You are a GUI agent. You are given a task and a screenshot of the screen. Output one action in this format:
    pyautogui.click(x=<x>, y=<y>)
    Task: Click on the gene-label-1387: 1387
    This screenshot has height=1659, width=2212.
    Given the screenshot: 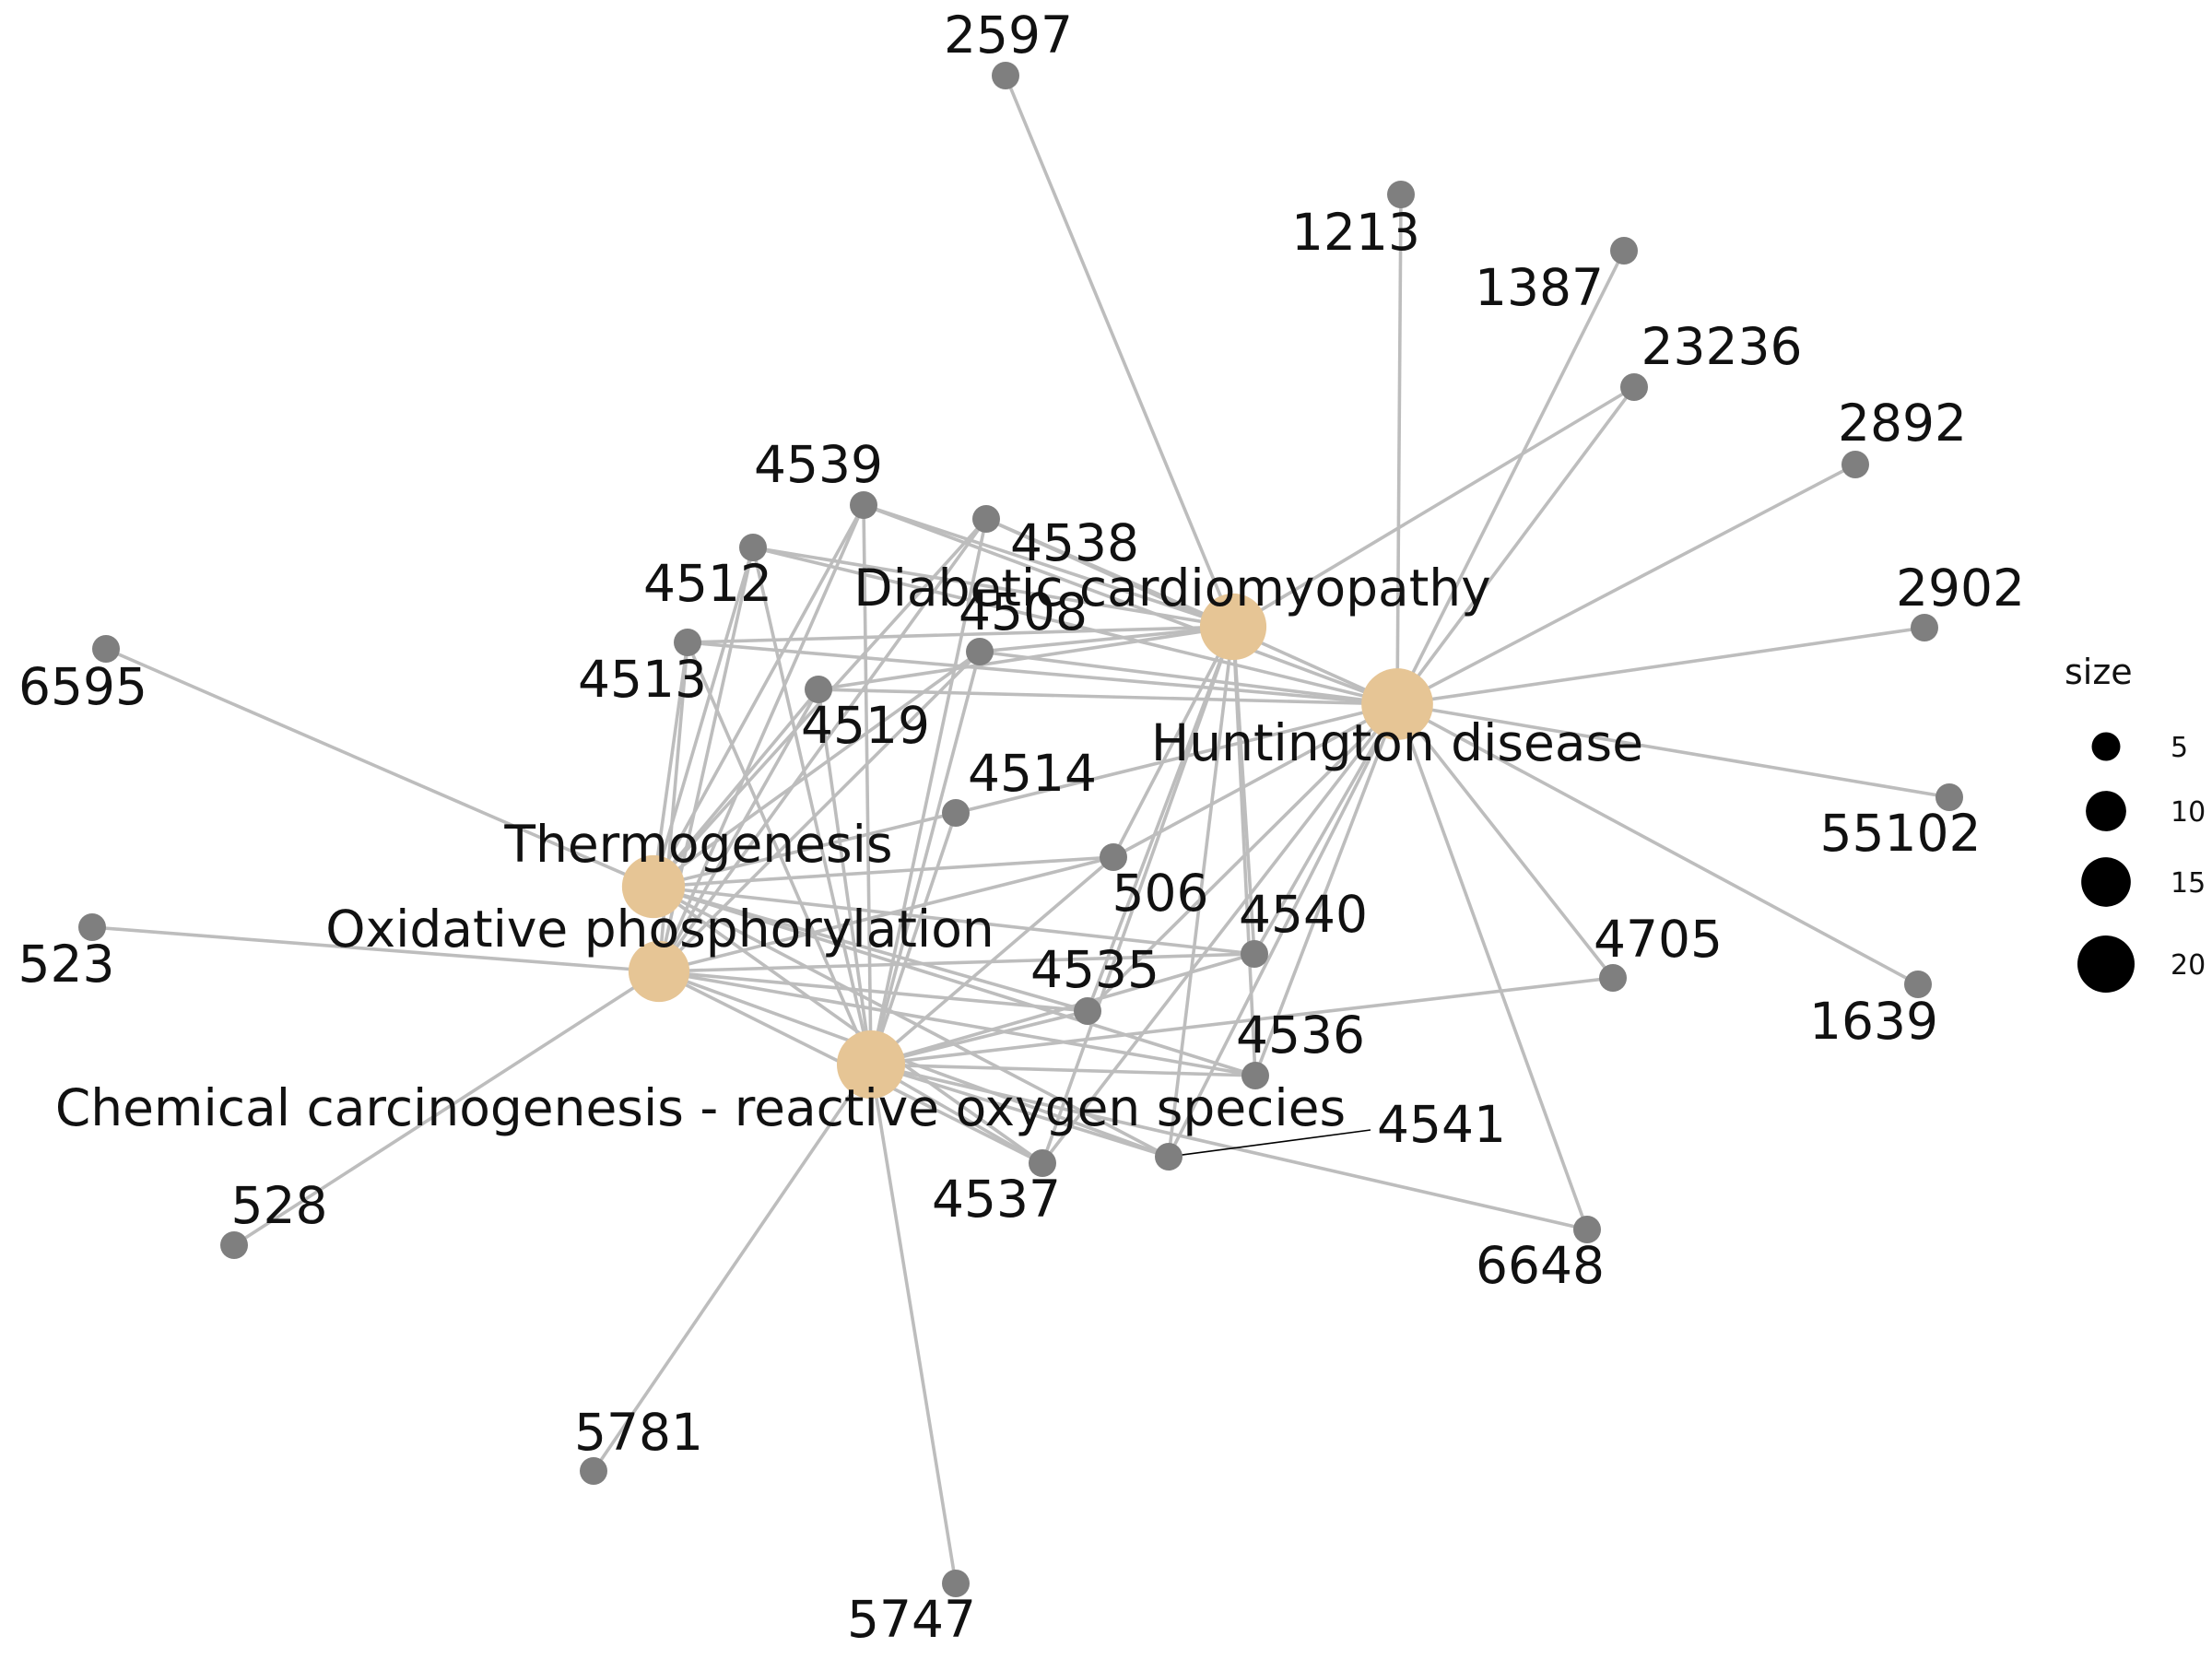 What is the action you would take?
    pyautogui.click(x=1539, y=287)
    